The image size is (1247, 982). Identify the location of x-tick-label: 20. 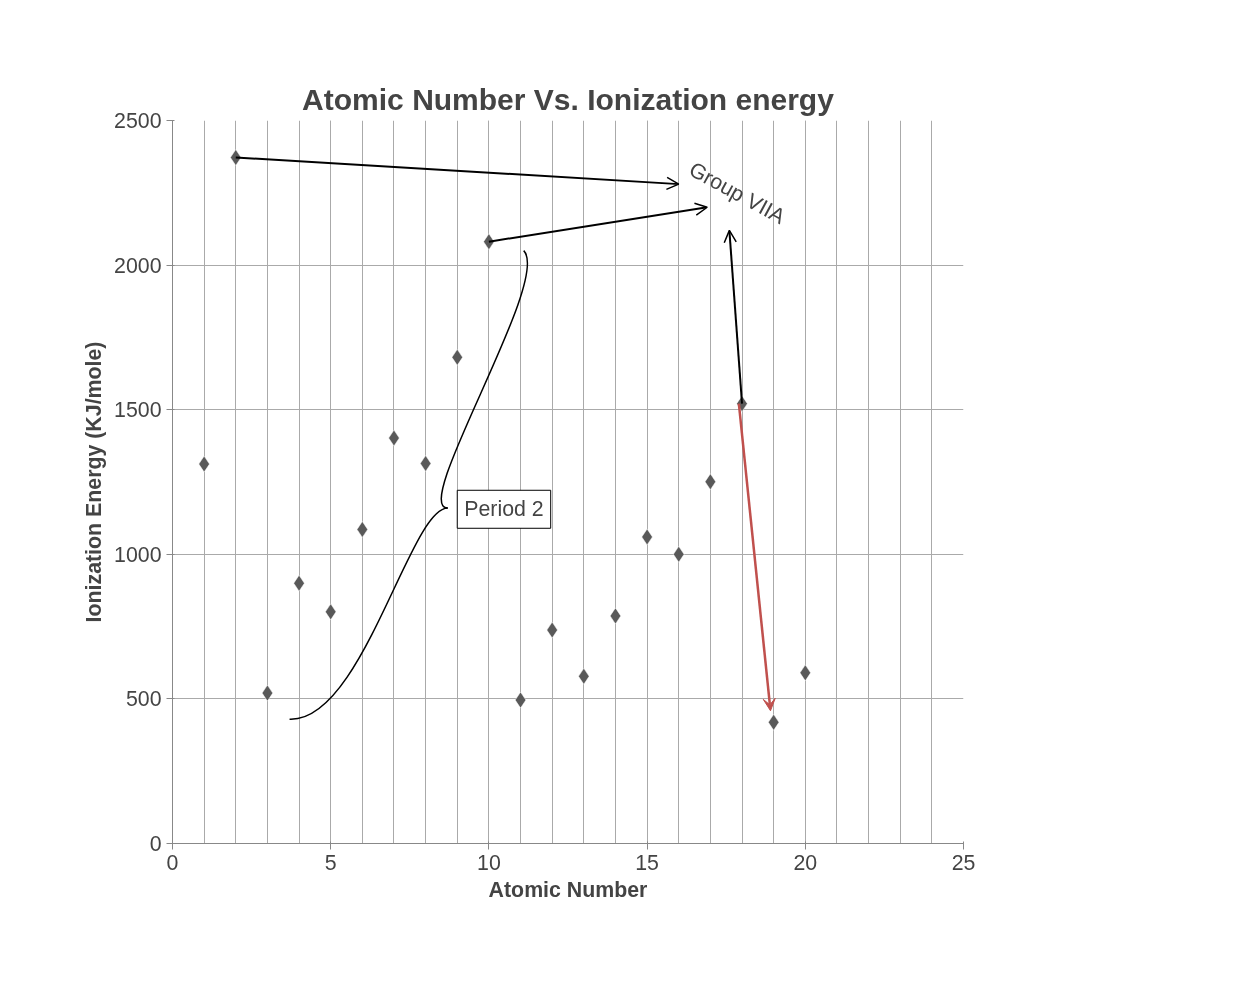
(805, 862).